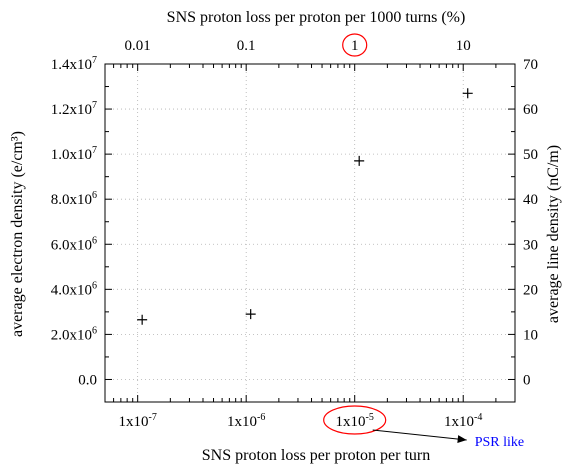  I want to click on x-tick-label: 1x10⁻⁷, so click(137, 421).